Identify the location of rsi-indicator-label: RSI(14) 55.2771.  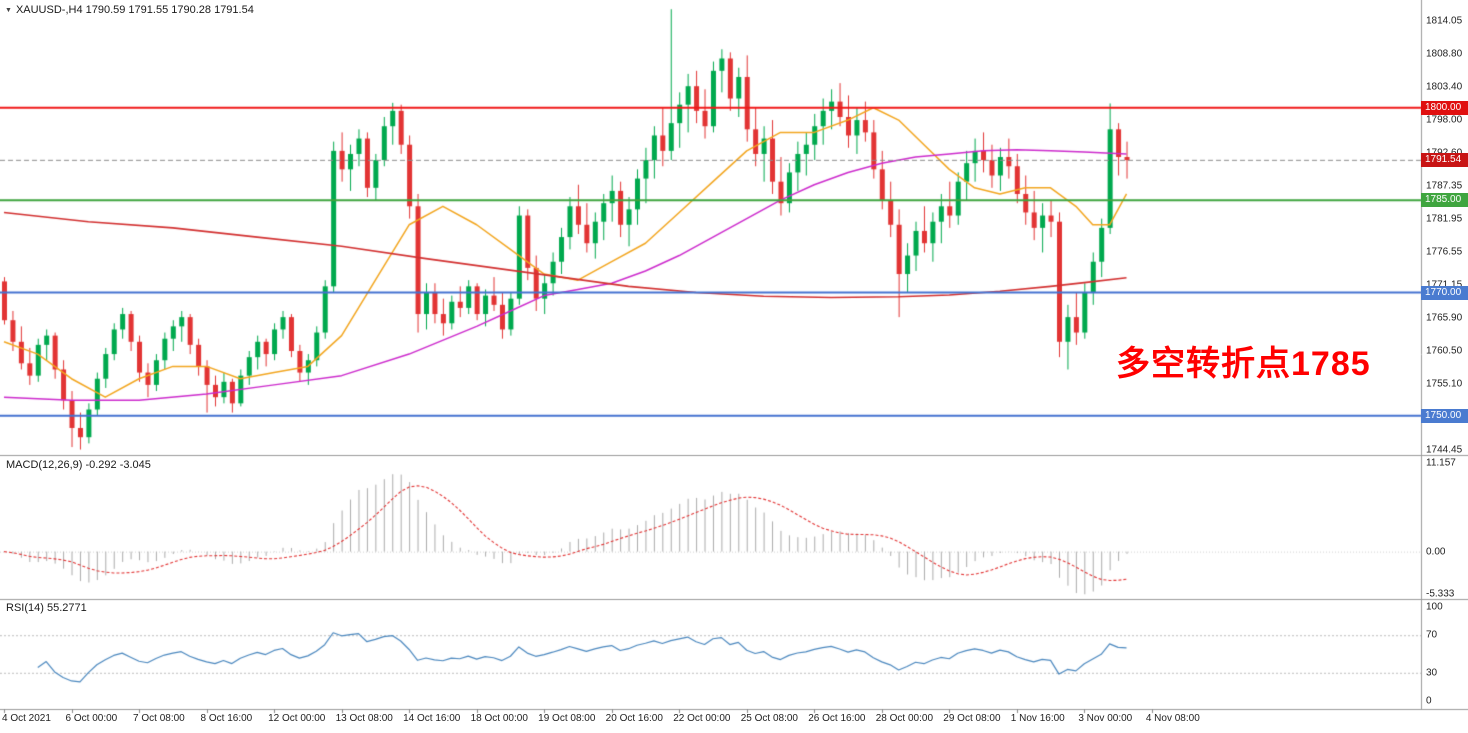
(46, 608).